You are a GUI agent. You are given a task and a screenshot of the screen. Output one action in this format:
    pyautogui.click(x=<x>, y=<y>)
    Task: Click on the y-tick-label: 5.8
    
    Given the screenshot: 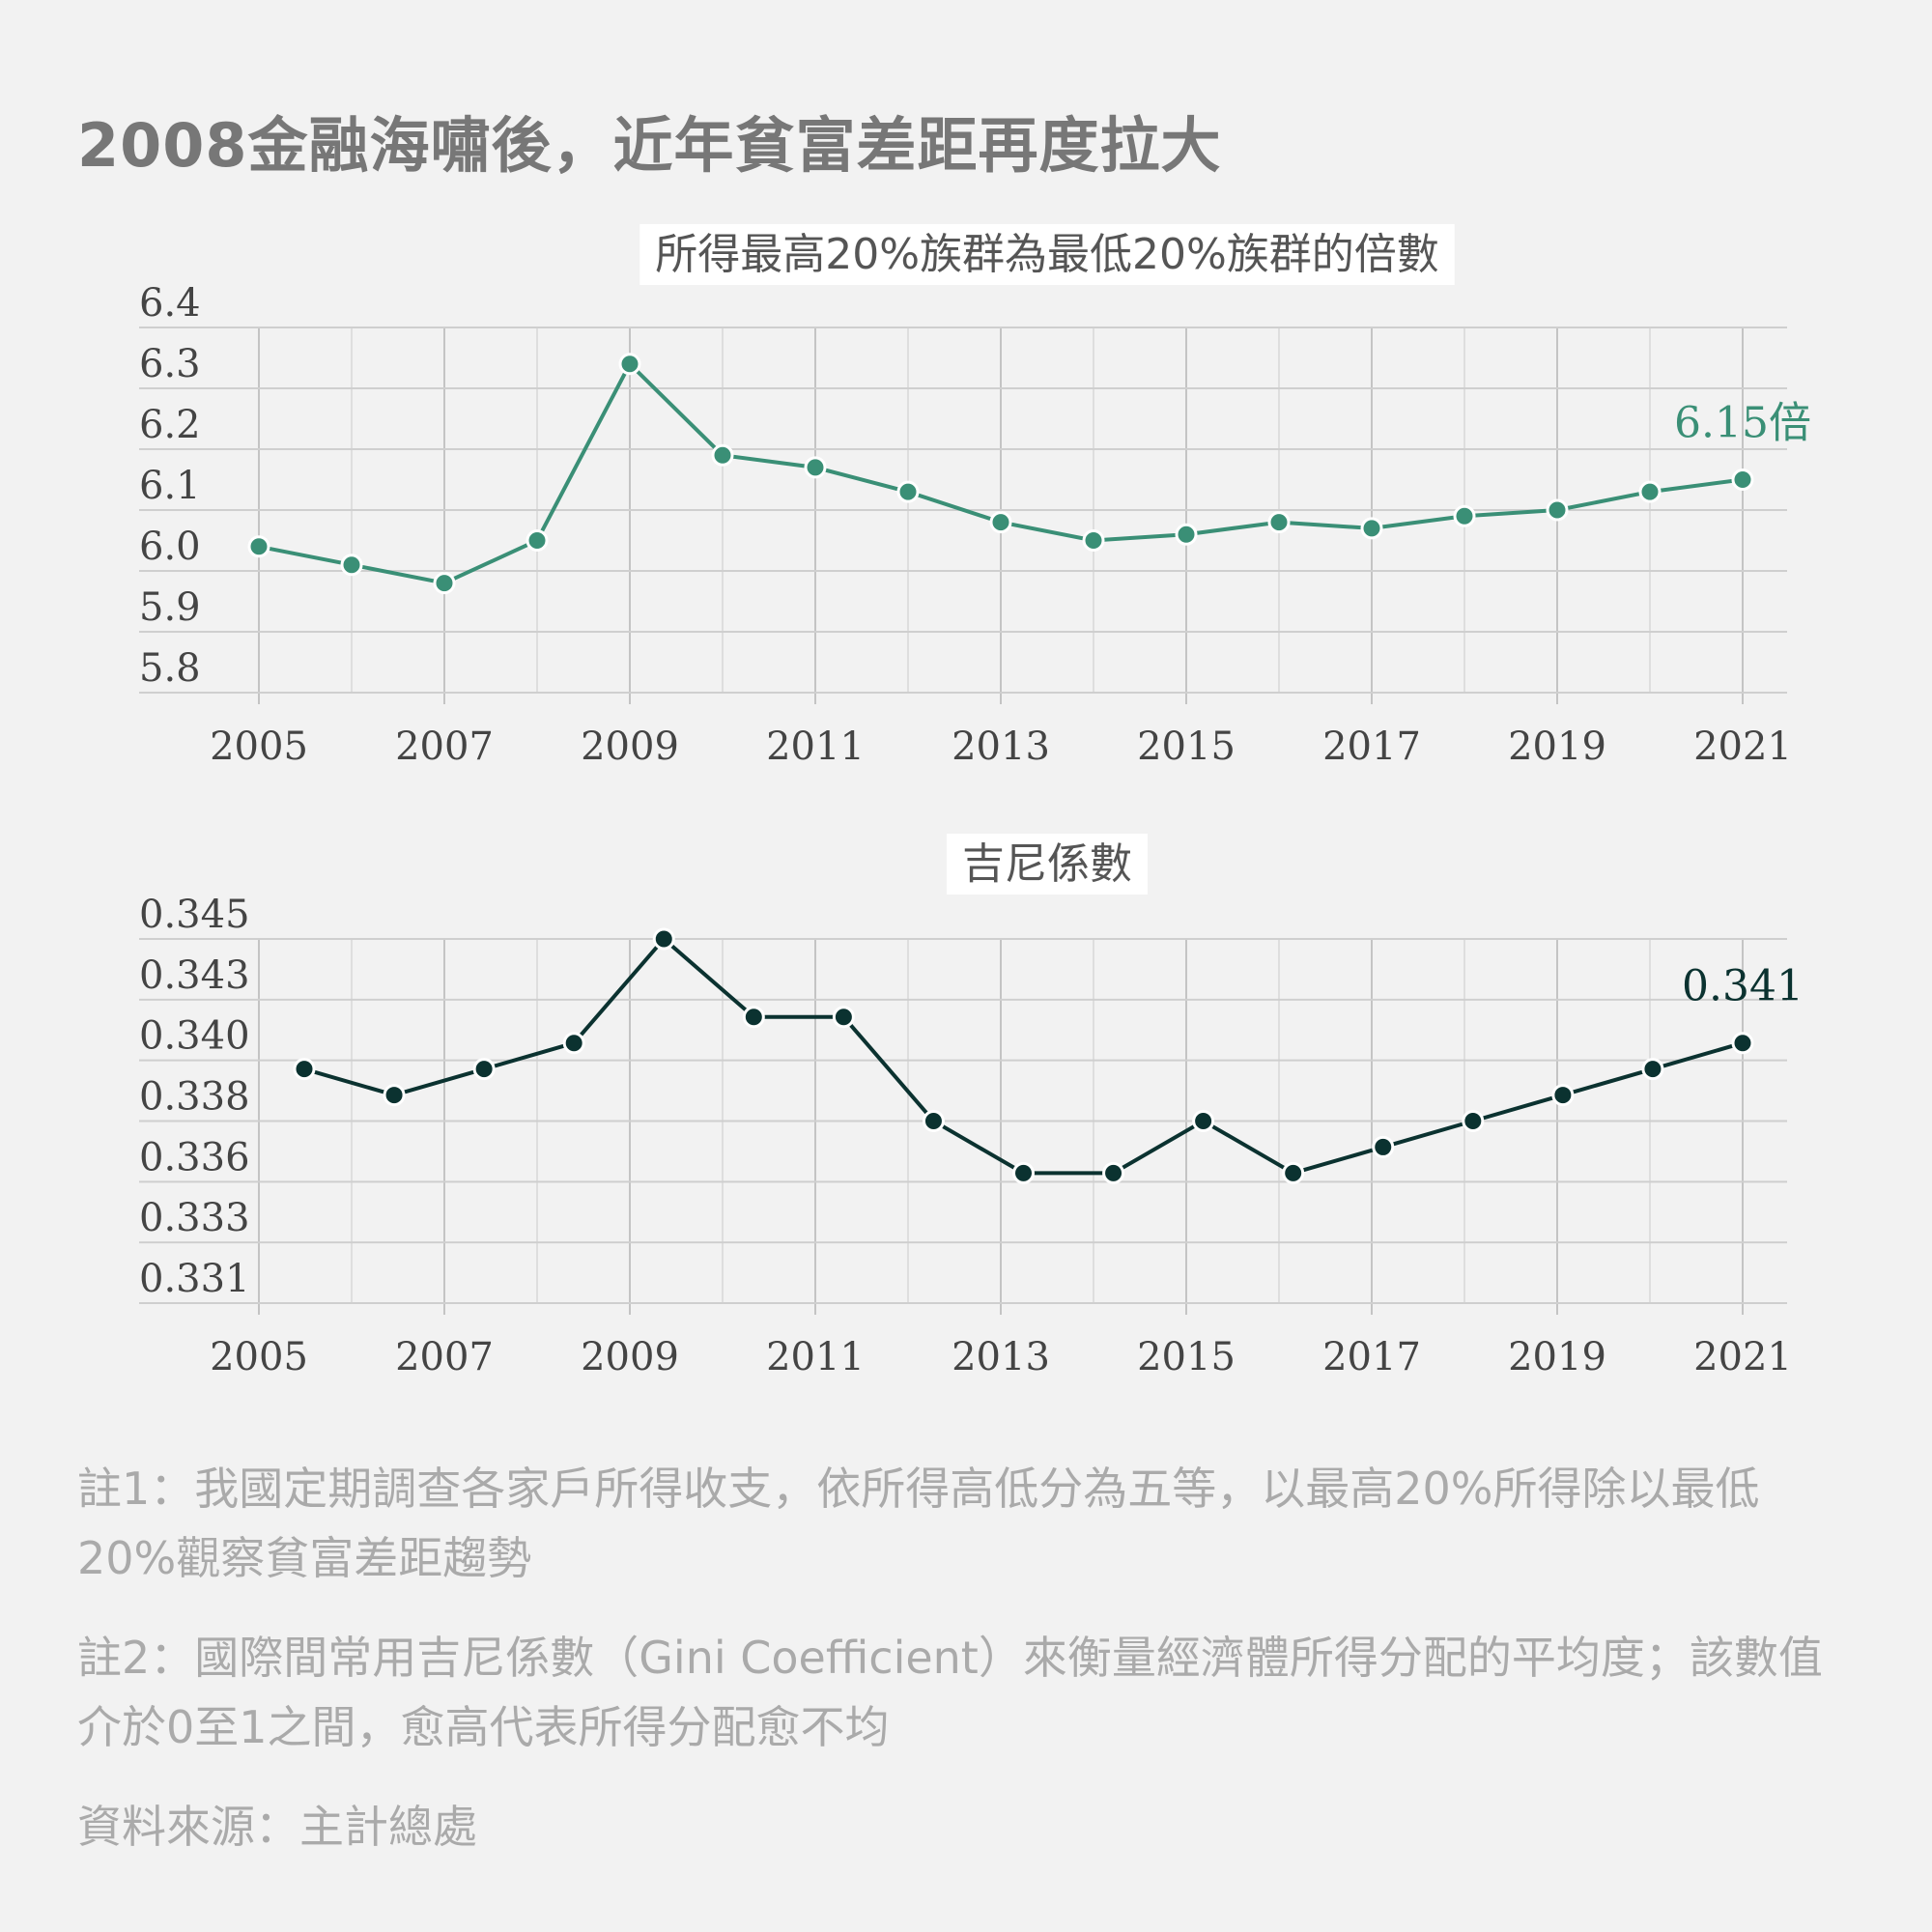 What is the action you would take?
    pyautogui.click(x=170, y=668)
    